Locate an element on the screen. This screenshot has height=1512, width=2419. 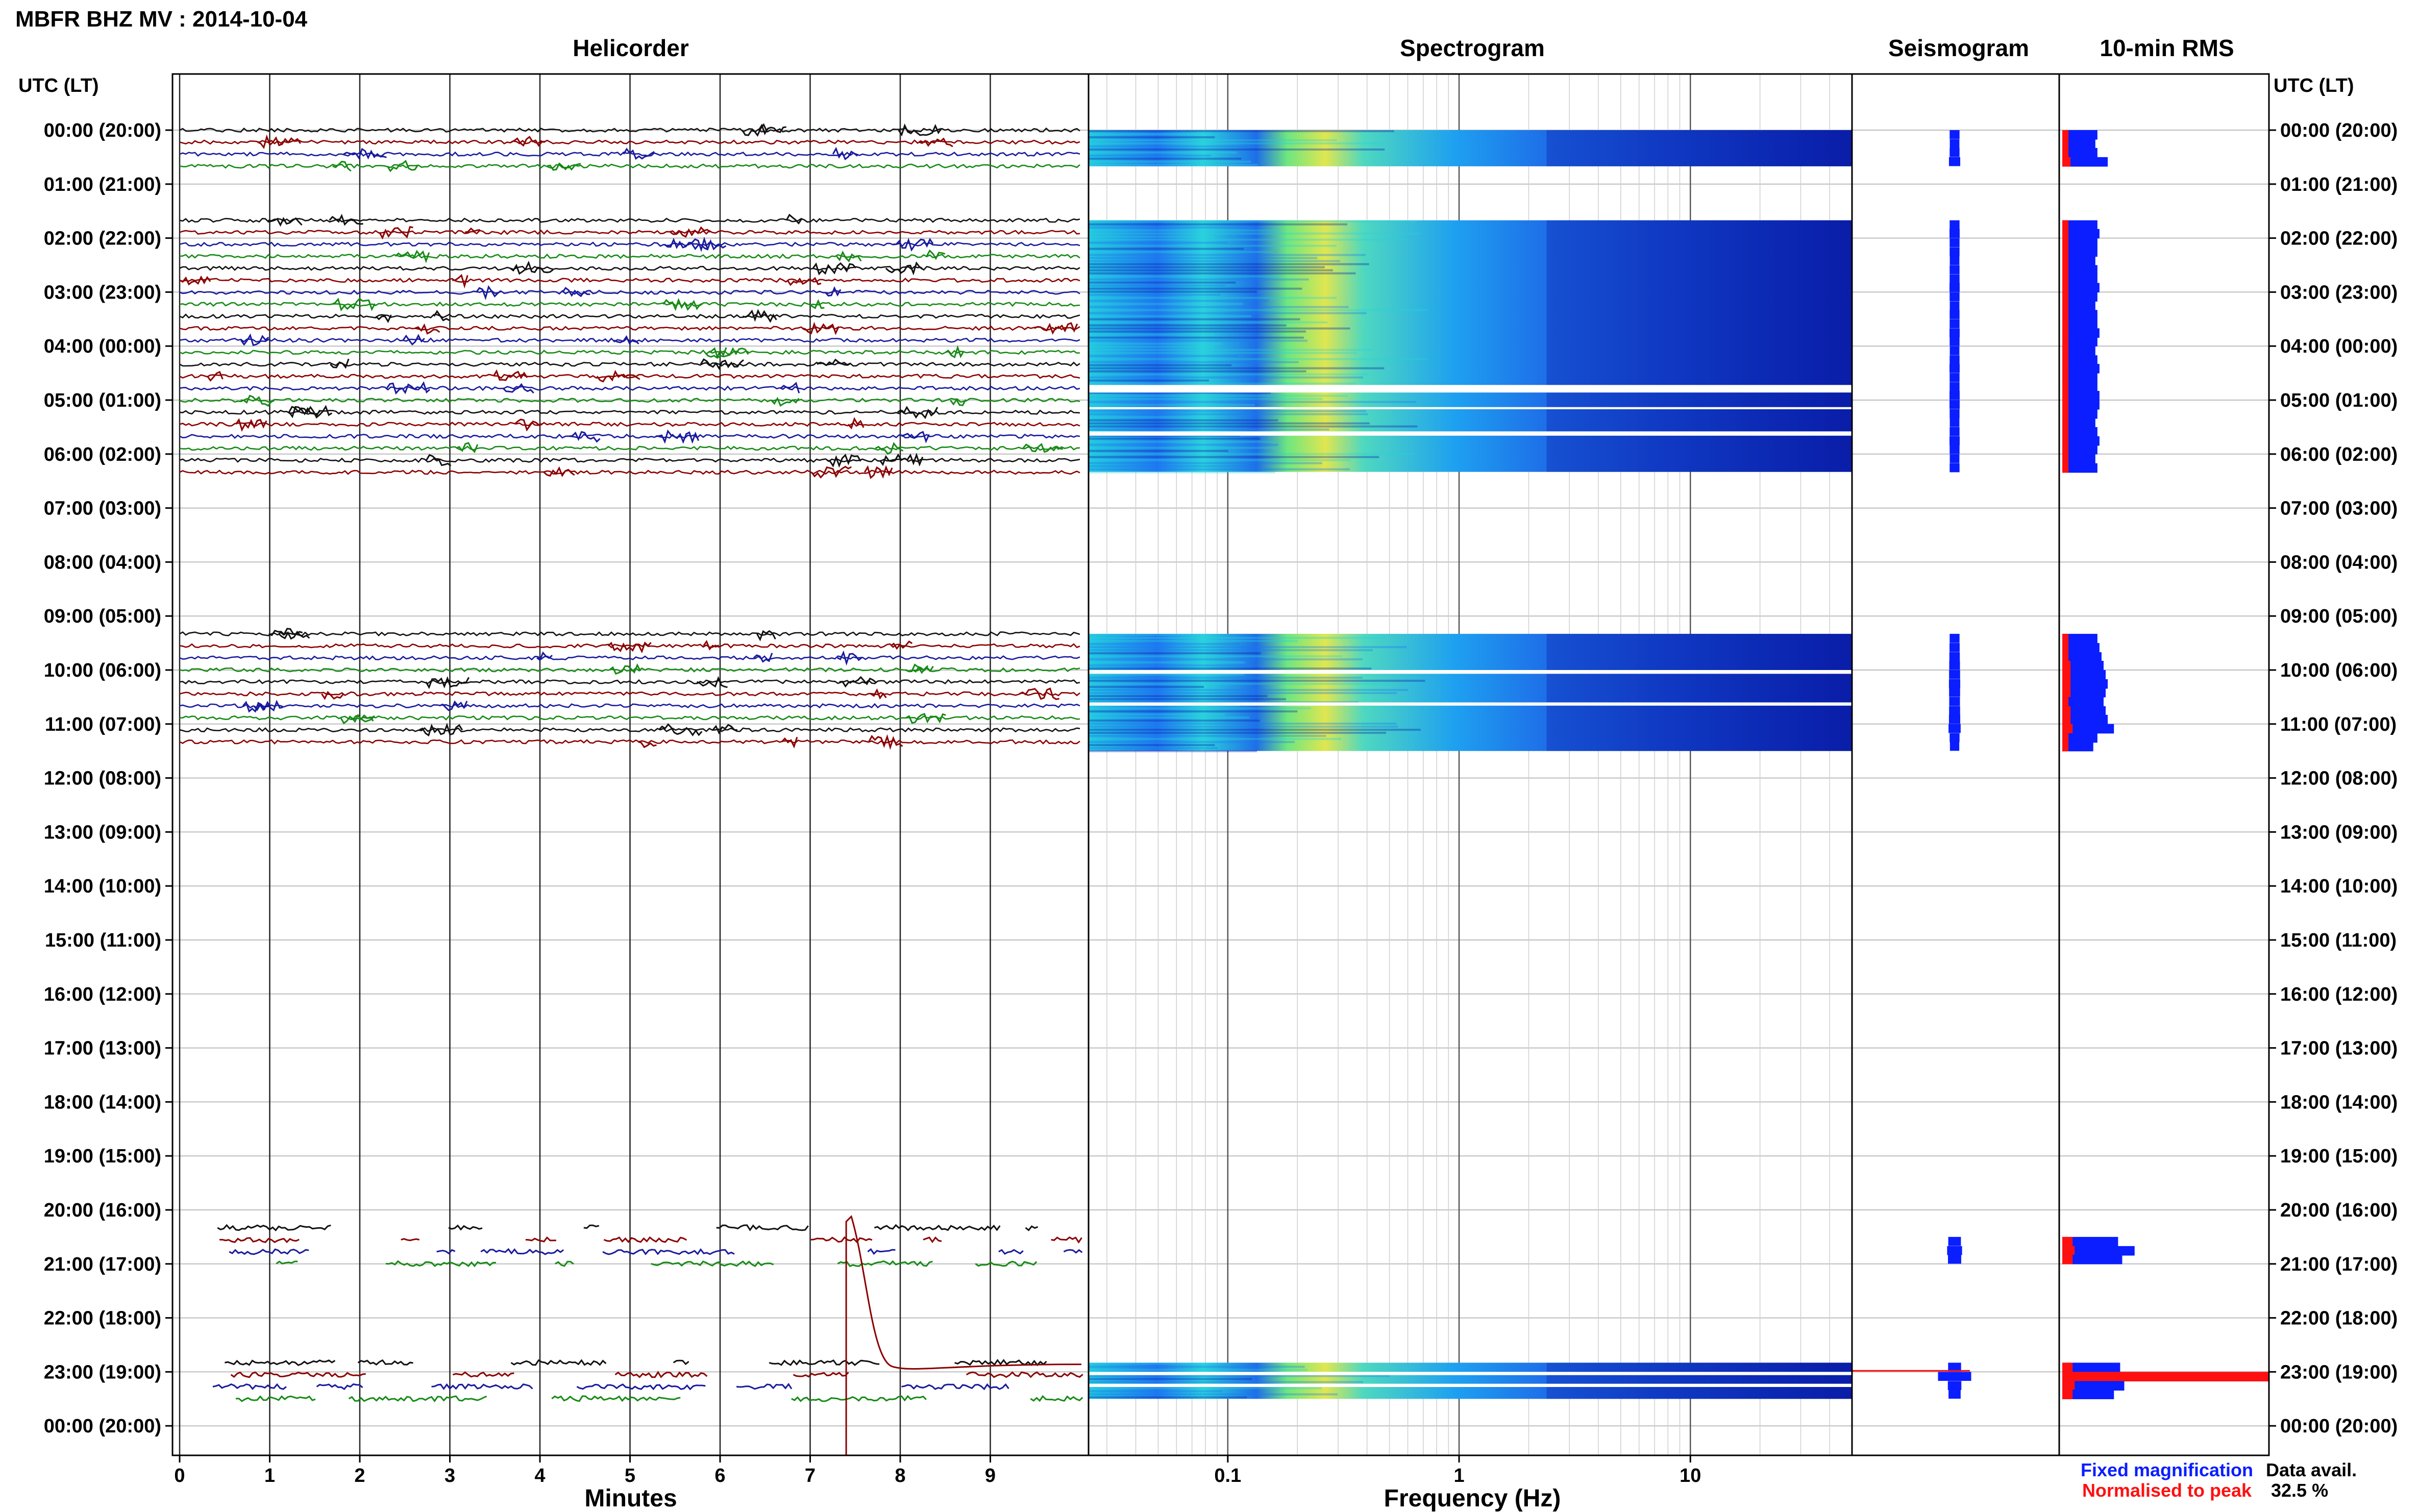
helicorder-step-event is located at coordinates (963, 1335).